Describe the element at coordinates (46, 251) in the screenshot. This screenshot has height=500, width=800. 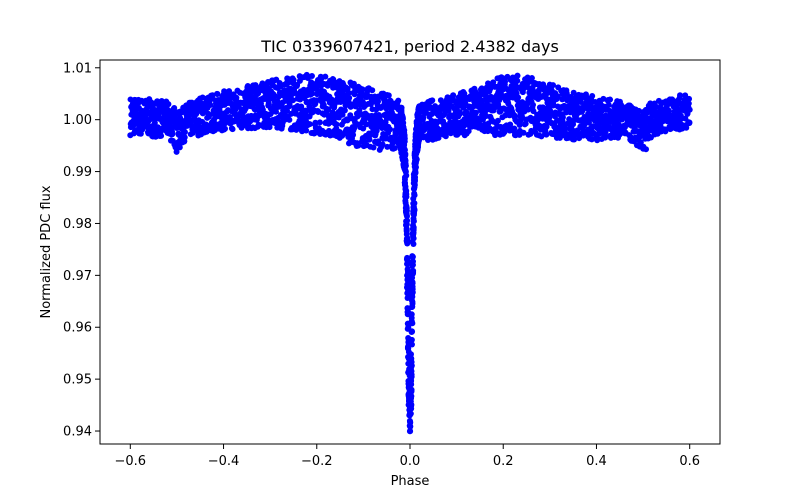
I see `y-axis-label: Normalized PDC flux` at that location.